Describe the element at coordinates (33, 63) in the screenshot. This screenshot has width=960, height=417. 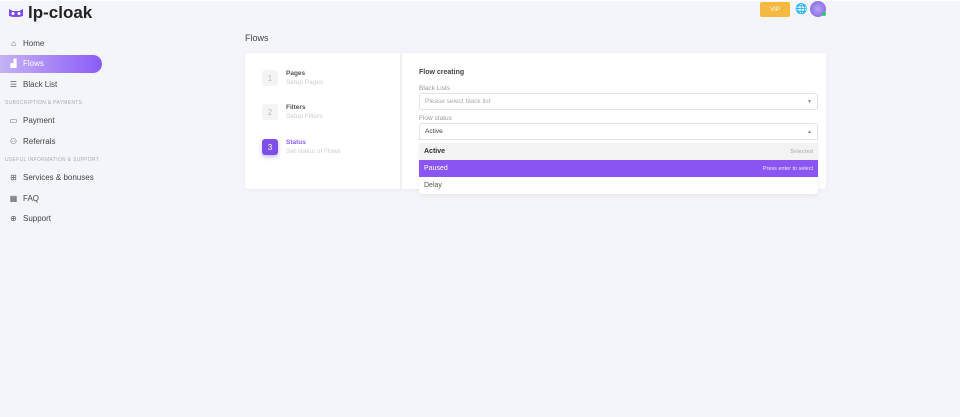
I see `sidebar-item-label: Flows` at that location.